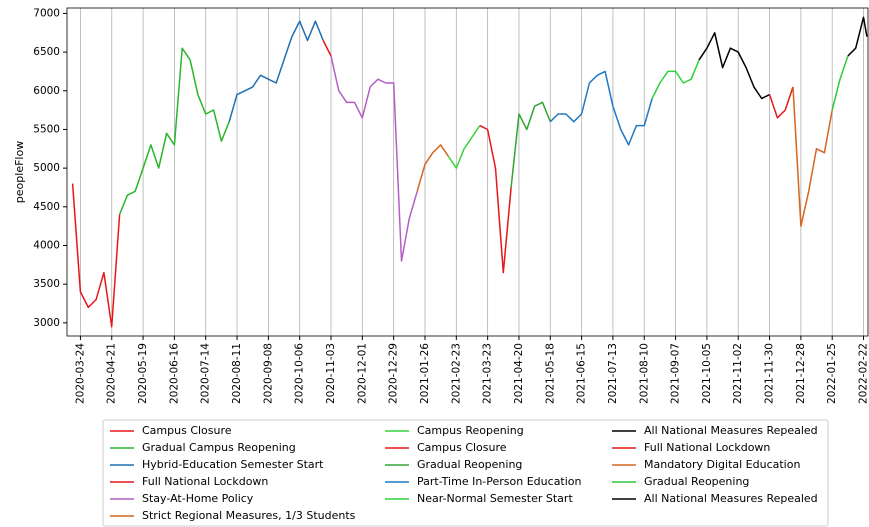 Image resolution: width=869 pixels, height=527 pixels. I want to click on legend-label: Near-Normal Semester Start, so click(495, 498).